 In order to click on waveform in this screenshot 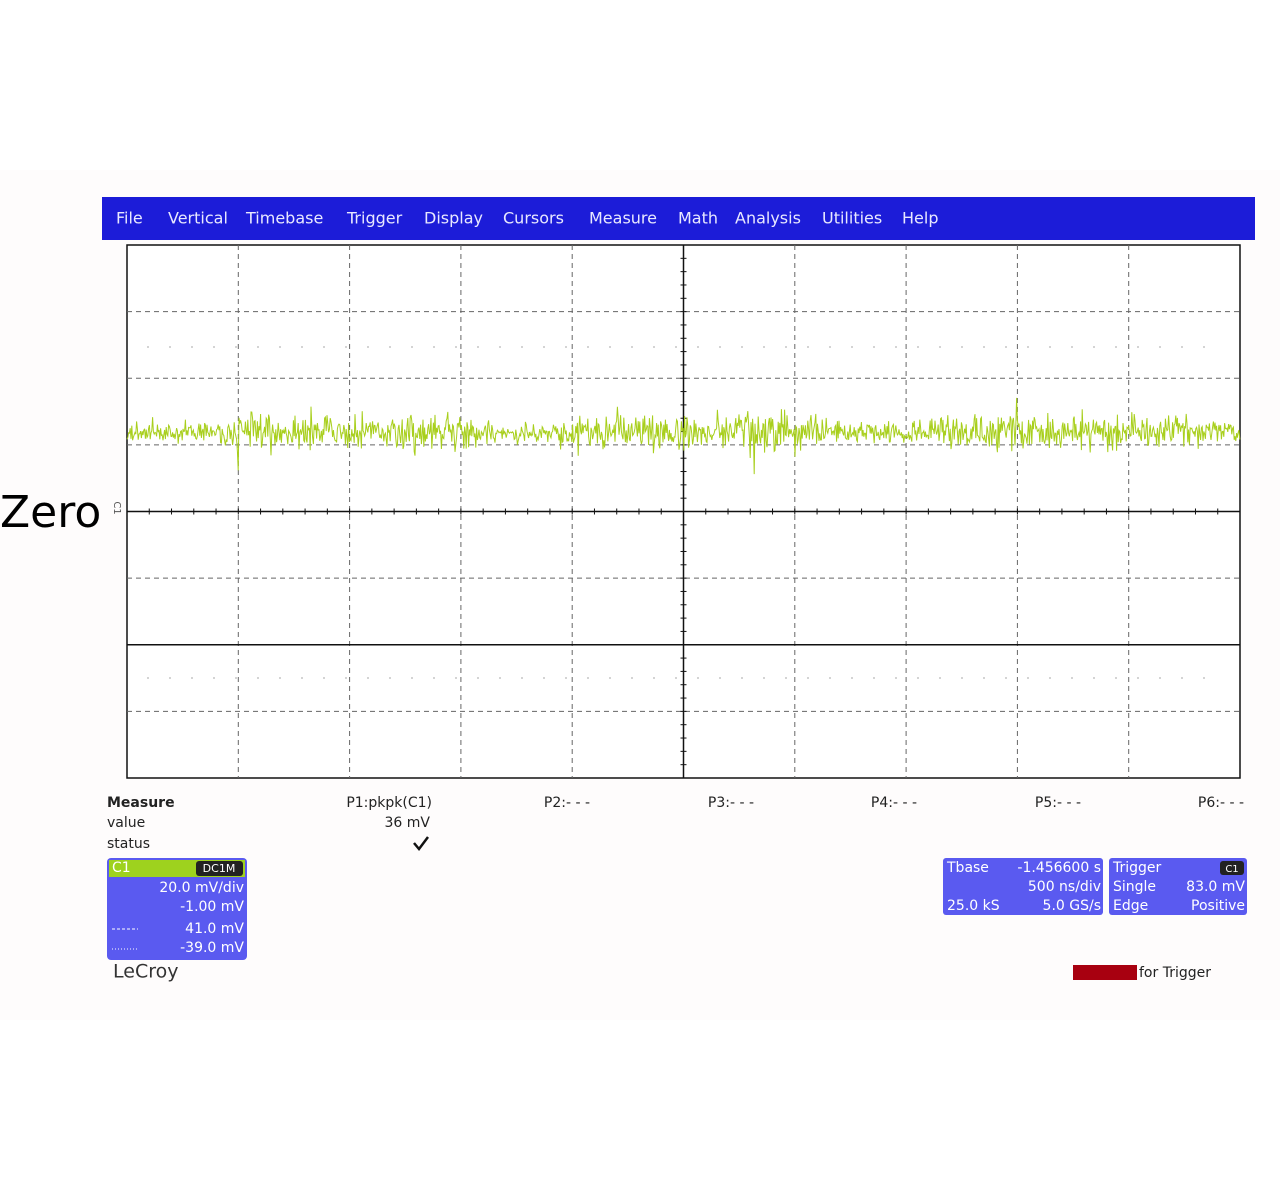, I will do `click(683, 436)`.